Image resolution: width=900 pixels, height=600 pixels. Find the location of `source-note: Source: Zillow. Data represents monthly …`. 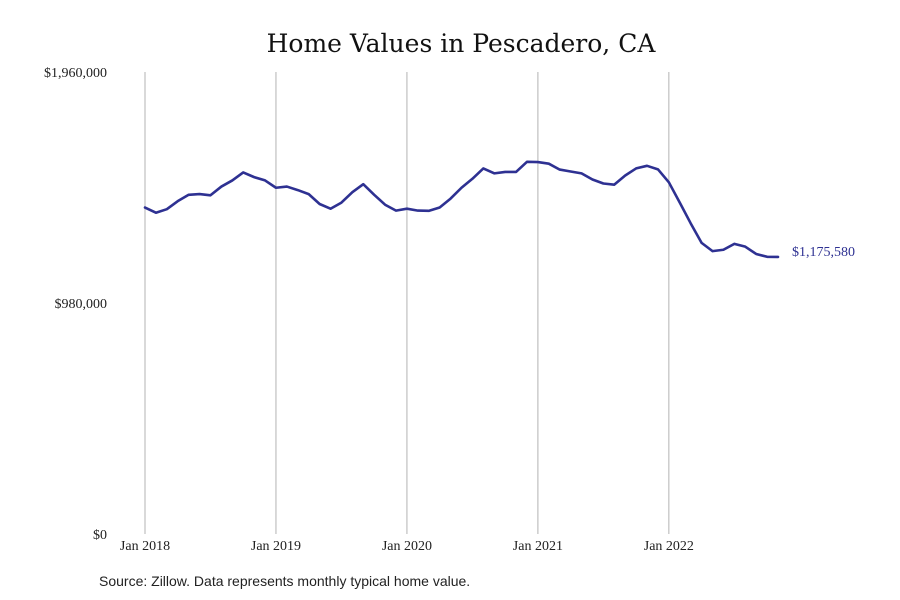

source-note: Source: Zillow. Data represents monthly … is located at coordinates (284, 581).